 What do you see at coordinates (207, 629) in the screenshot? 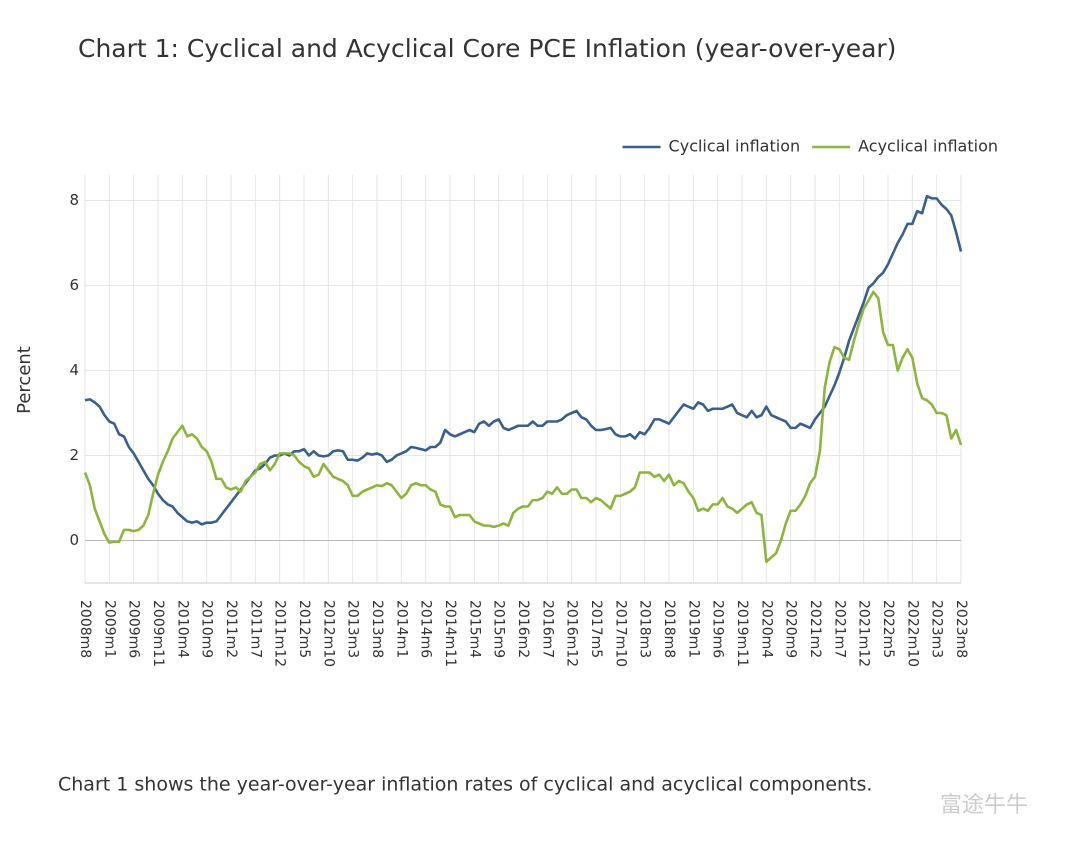
I see `x-tick-label: 2010m9` at bounding box center [207, 629].